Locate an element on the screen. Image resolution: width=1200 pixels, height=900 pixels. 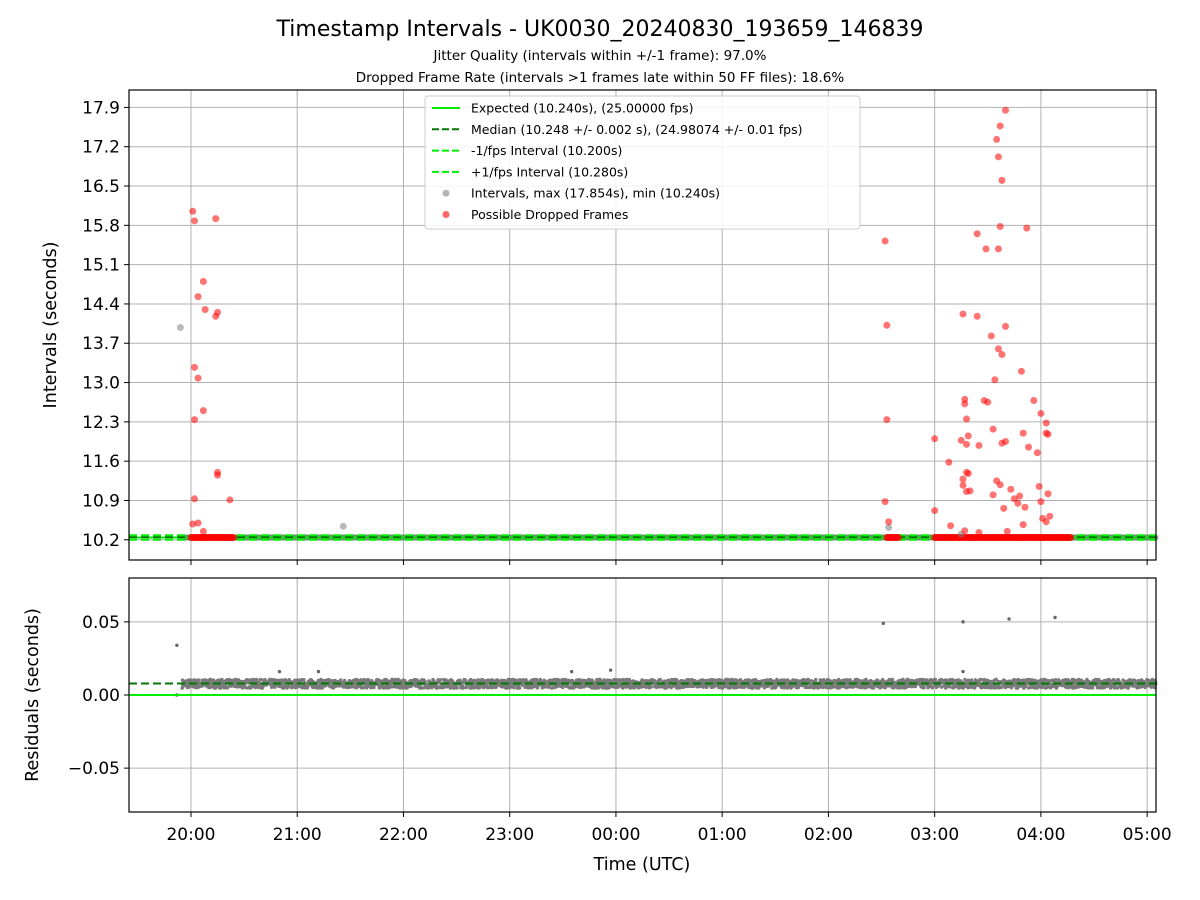
top-y-tick-label: 17.9 is located at coordinates (101, 108).